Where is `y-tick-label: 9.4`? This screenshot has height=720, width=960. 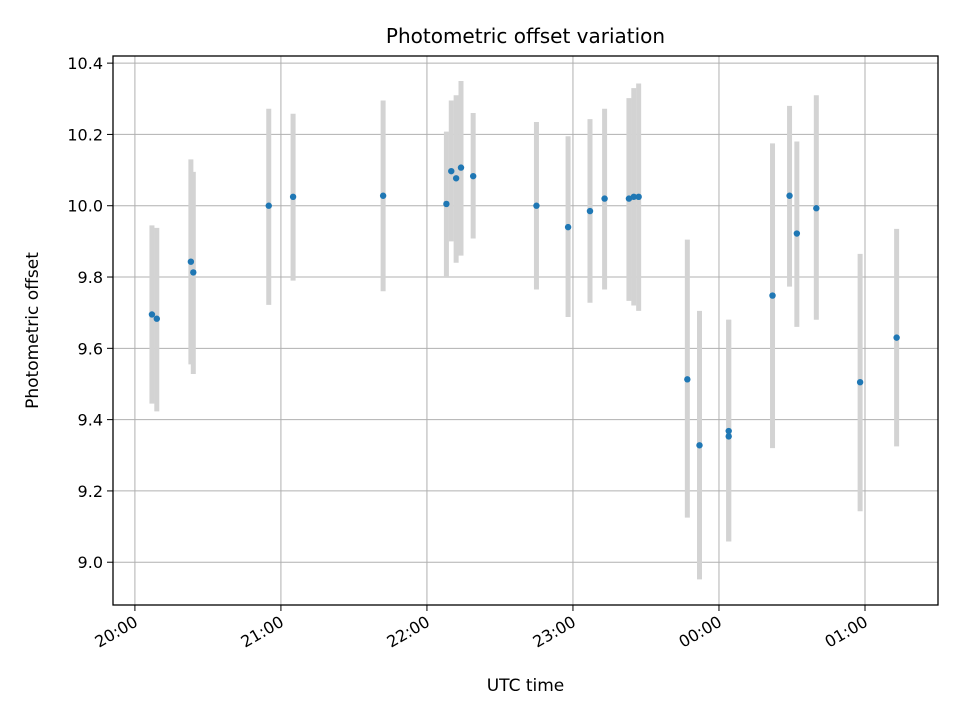
y-tick-label: 9.4 is located at coordinates (90, 420).